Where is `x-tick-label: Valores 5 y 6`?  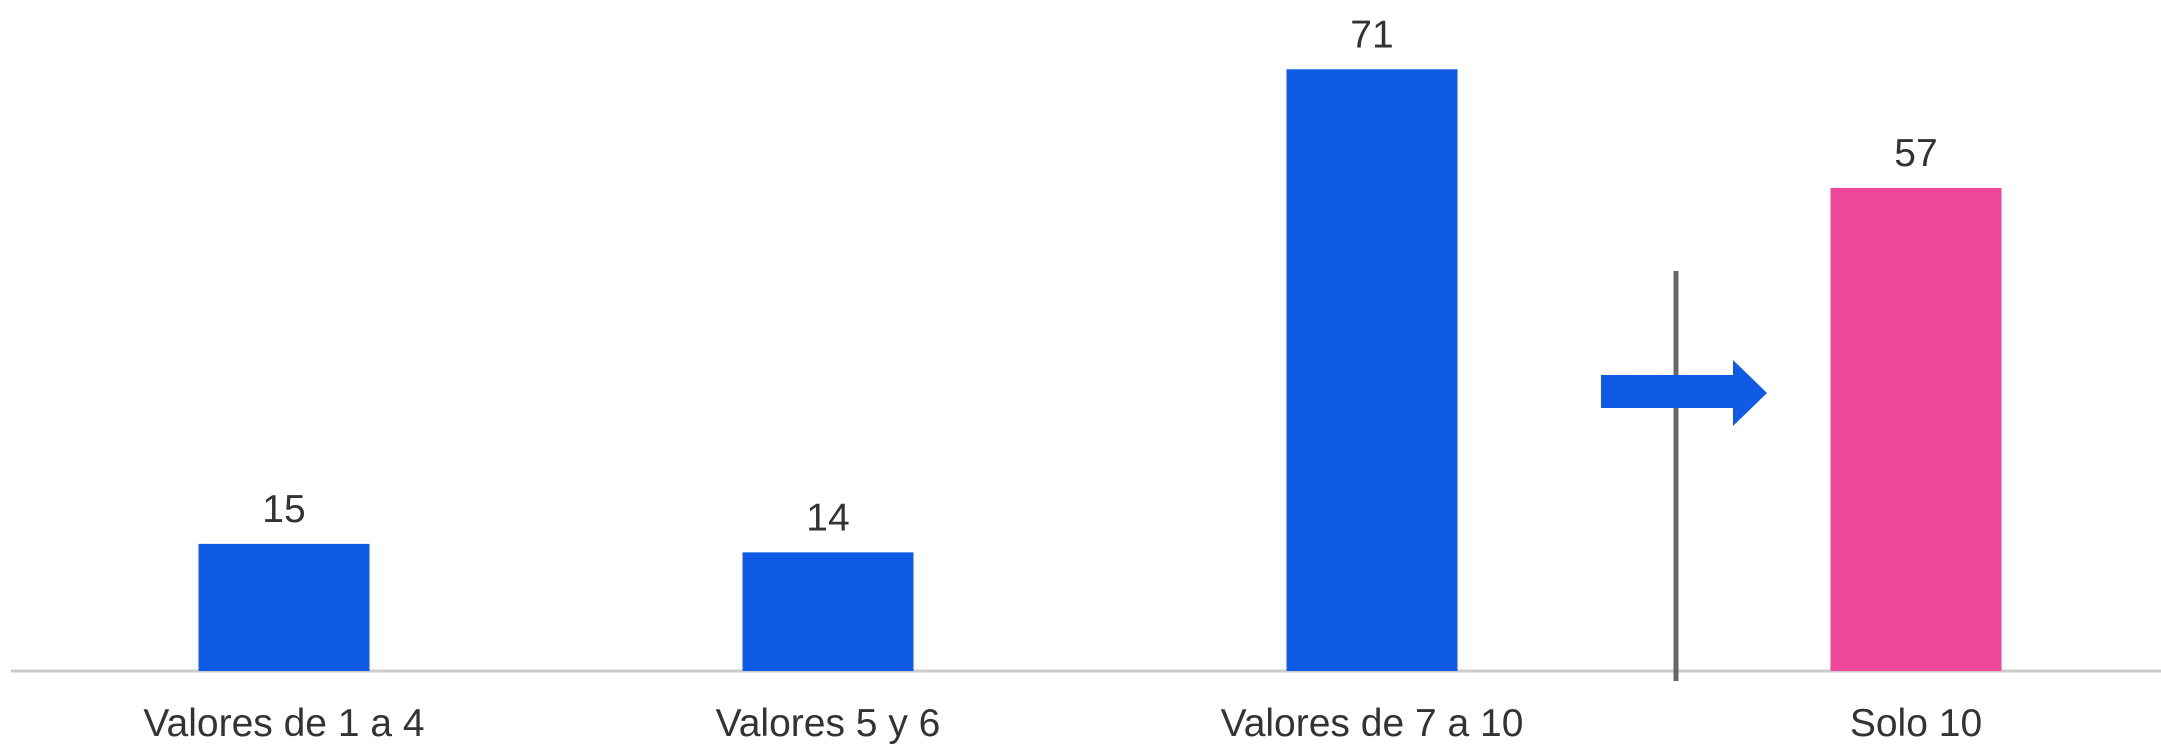
x-tick-label: Valores 5 y 6 is located at coordinates (828, 723).